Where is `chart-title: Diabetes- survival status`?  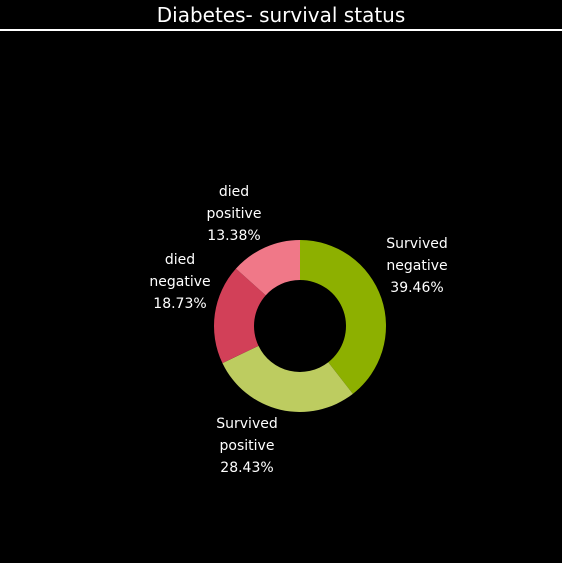 chart-title: Diabetes- survival status is located at coordinates (281, 15).